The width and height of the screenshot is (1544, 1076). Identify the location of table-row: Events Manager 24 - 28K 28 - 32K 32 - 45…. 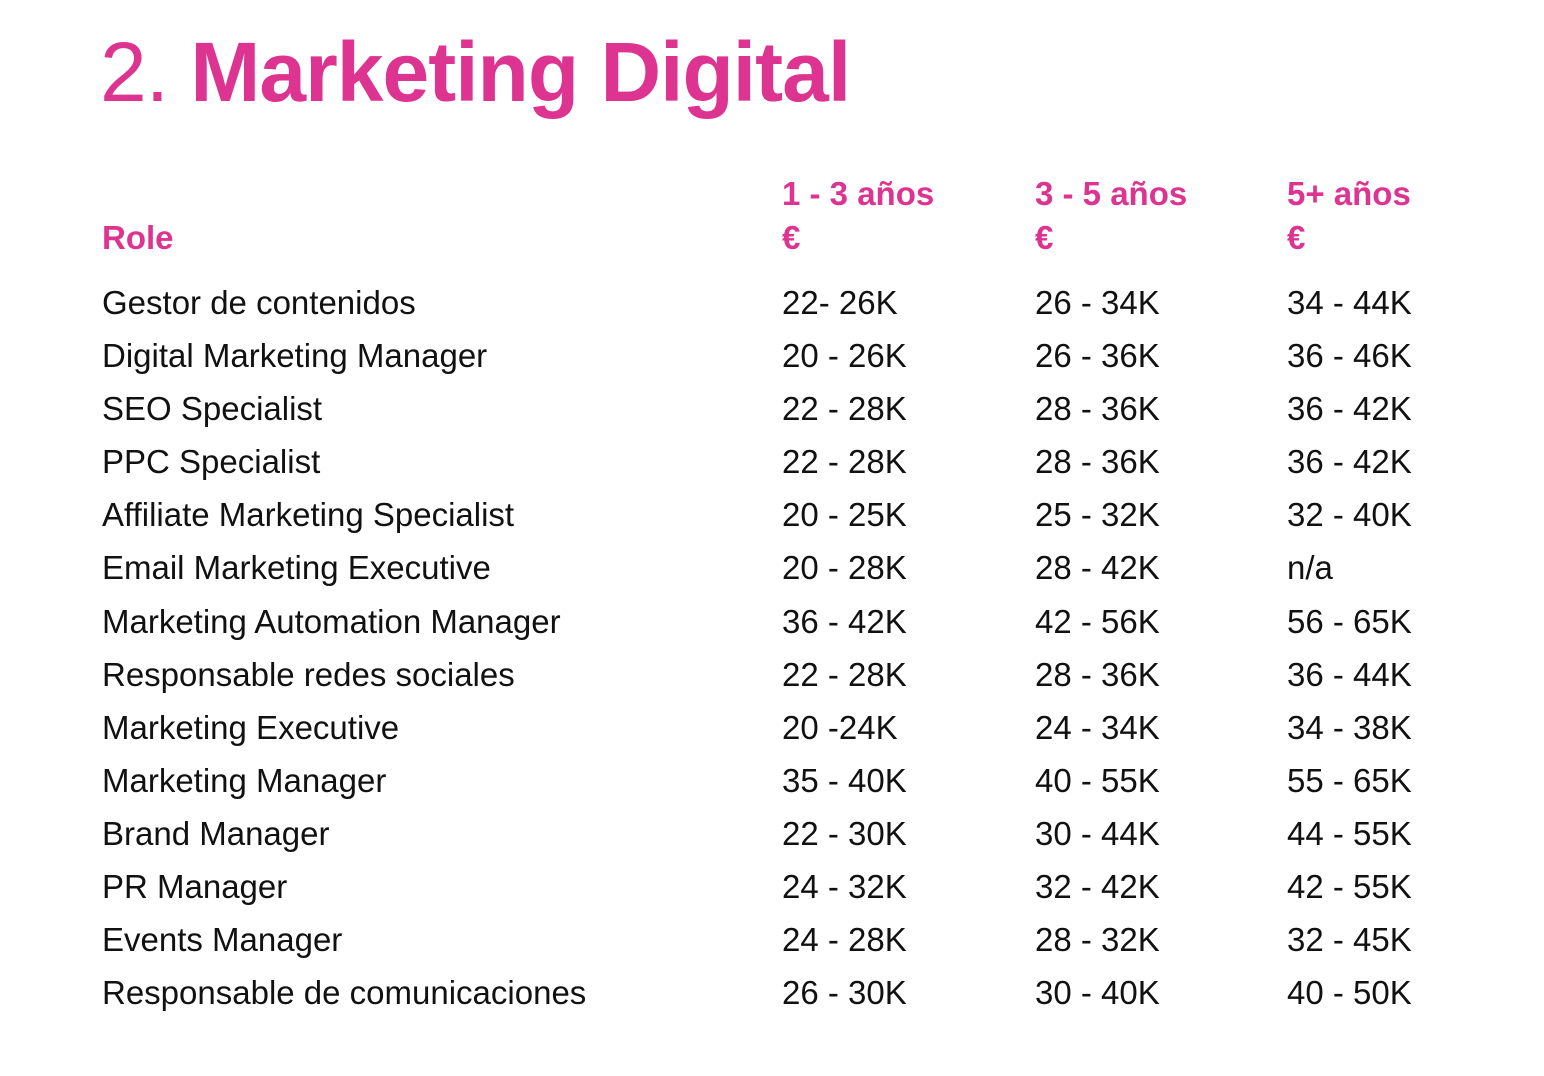
(802, 939).